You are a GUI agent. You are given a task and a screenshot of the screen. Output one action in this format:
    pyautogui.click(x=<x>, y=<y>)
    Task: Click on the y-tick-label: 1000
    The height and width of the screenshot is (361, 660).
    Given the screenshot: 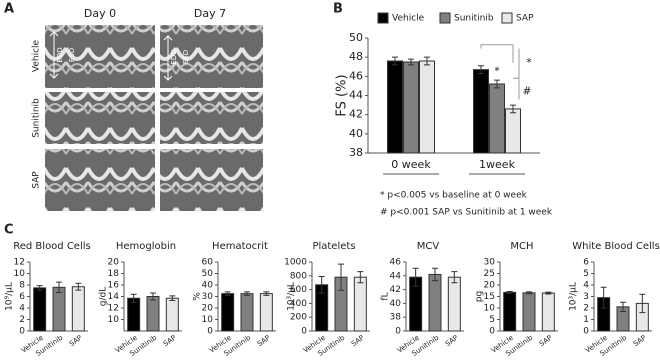 What is the action you would take?
    pyautogui.click(x=295, y=263)
    